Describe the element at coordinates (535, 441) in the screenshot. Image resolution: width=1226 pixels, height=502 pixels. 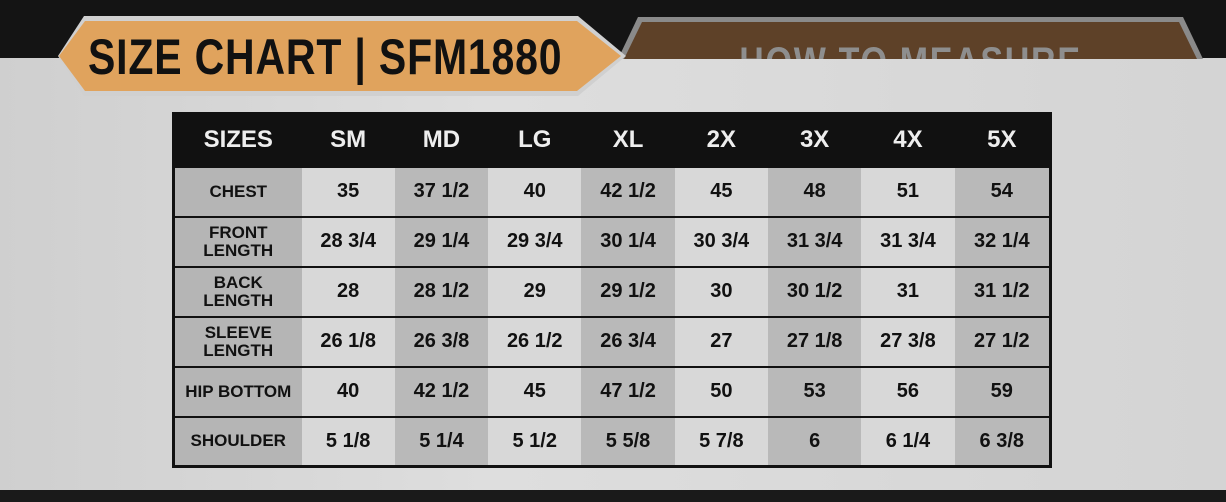
I see `size-value: 5 1/2` at that location.